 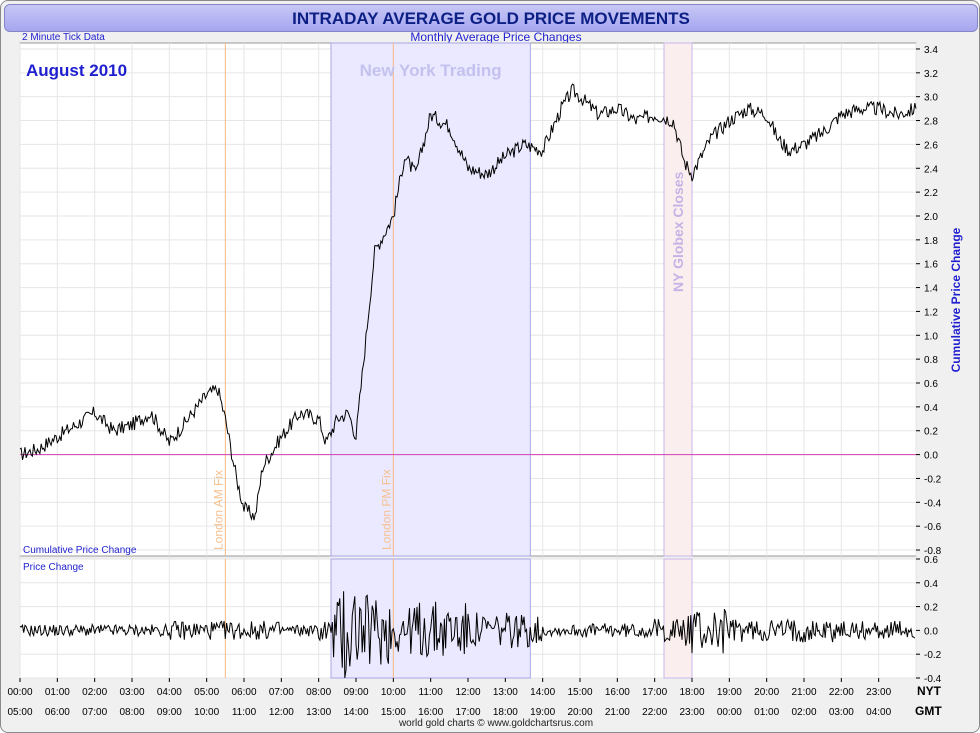 What do you see at coordinates (19, 712) in the screenshot?
I see `x-tick-label-gmt: 05:00` at bounding box center [19, 712].